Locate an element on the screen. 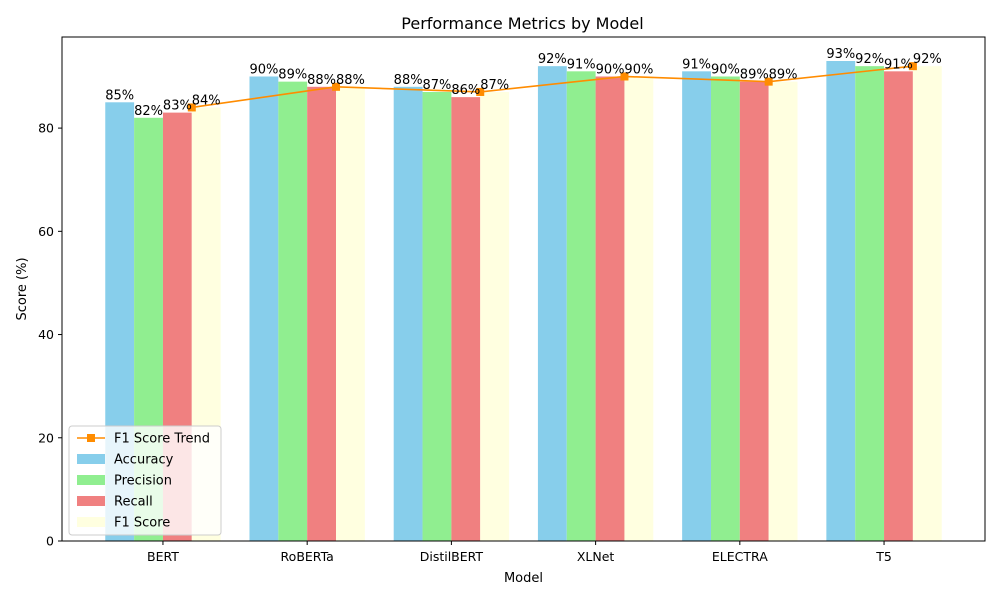 This screenshot has width=1000, height=600. trend-layer is located at coordinates (552, 87).